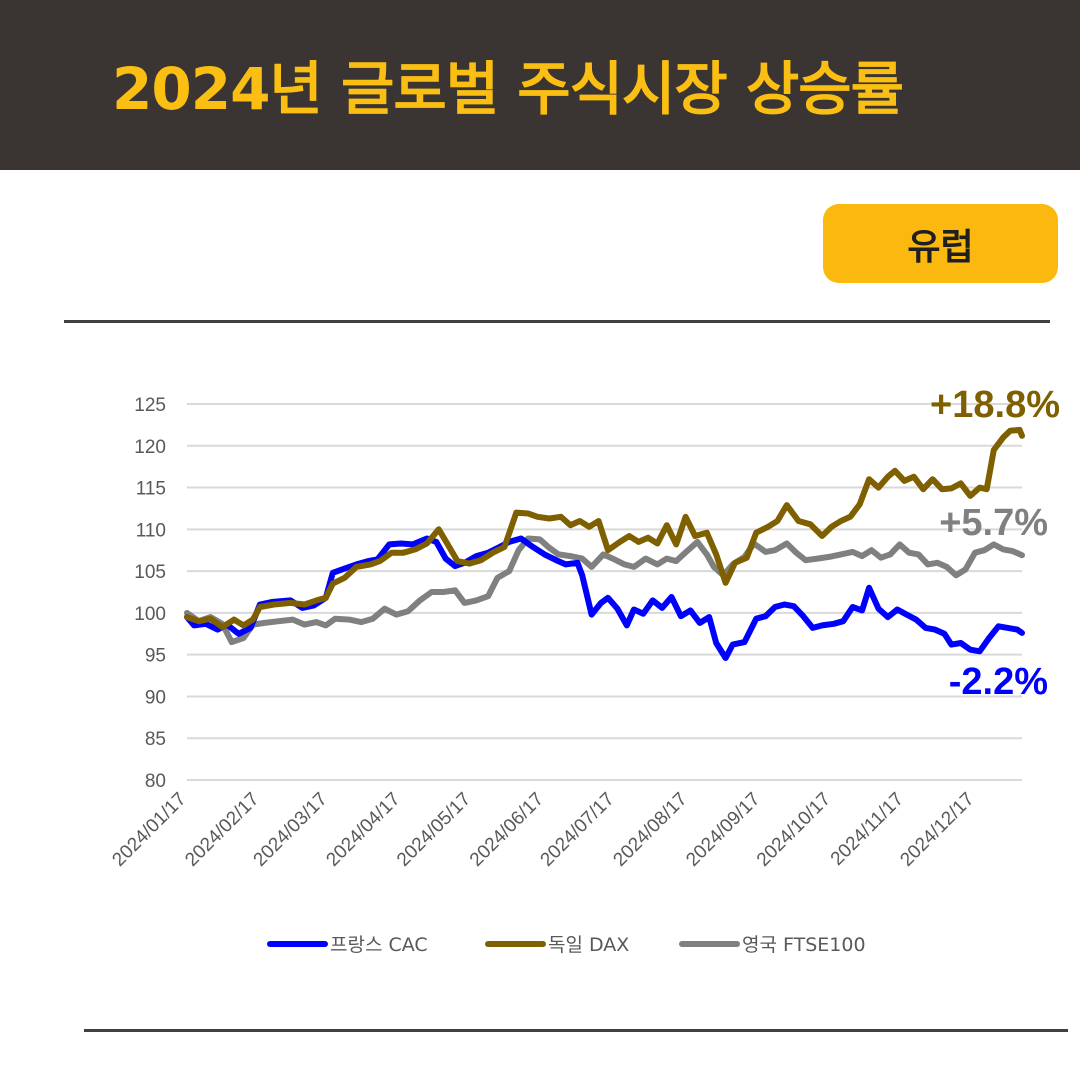 The image size is (1080, 1080). What do you see at coordinates (151, 489) in the screenshot?
I see `y-tick-label: 115` at bounding box center [151, 489].